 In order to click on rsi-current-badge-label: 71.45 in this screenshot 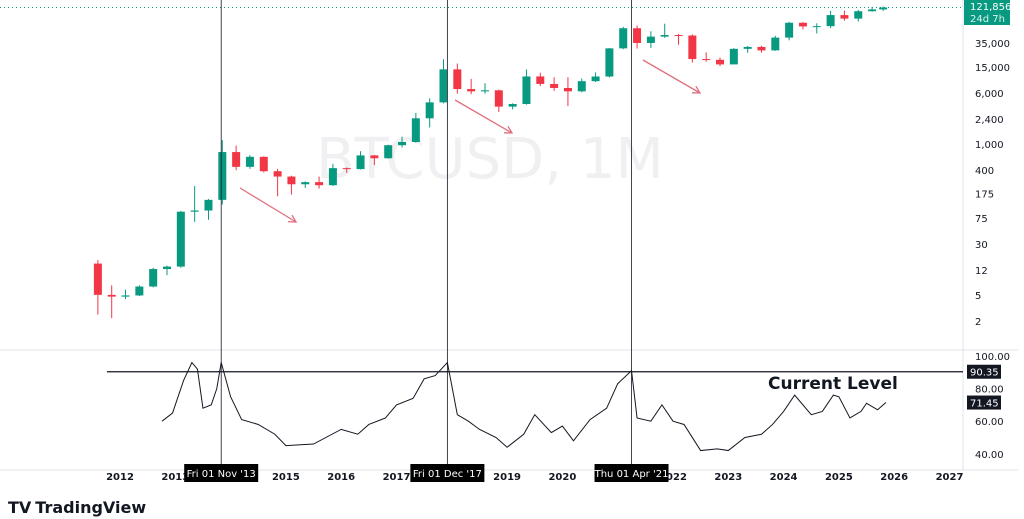, I will do `click(984, 404)`.